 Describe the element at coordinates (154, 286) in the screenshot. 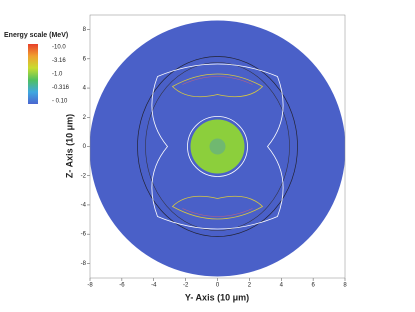

I see `x-tick-label: -4` at that location.